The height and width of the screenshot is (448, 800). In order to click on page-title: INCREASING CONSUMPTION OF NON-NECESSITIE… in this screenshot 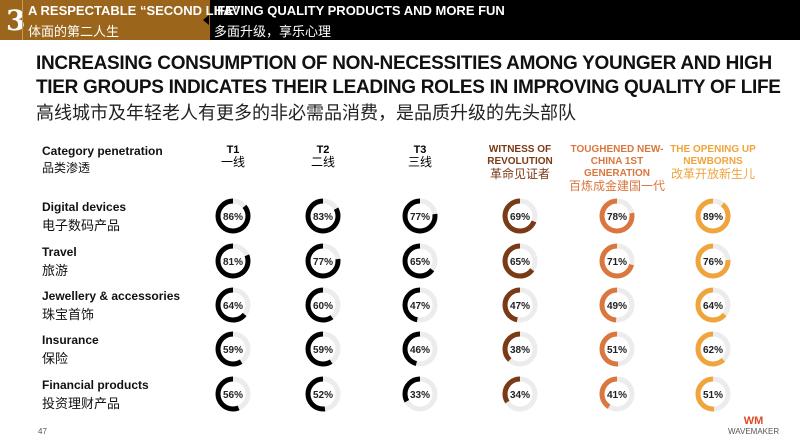, I will do `click(408, 76)`.